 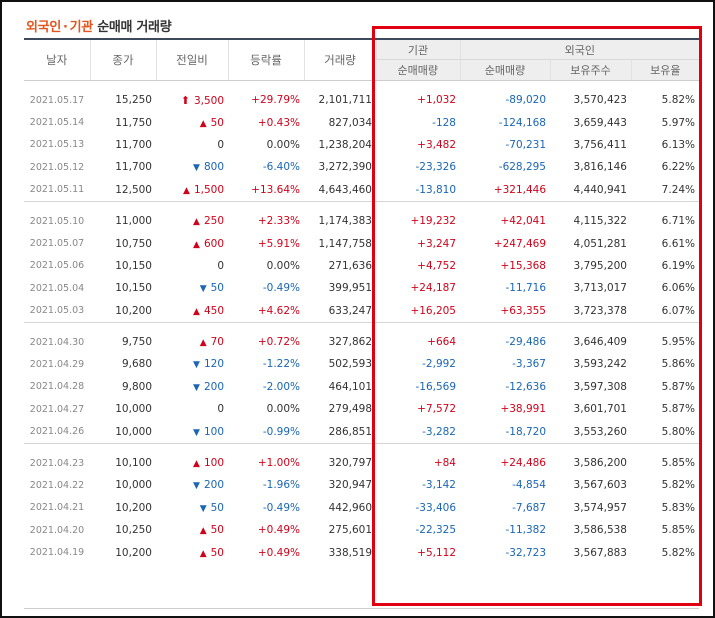 I want to click on change-cell: 0, so click(x=192, y=266).